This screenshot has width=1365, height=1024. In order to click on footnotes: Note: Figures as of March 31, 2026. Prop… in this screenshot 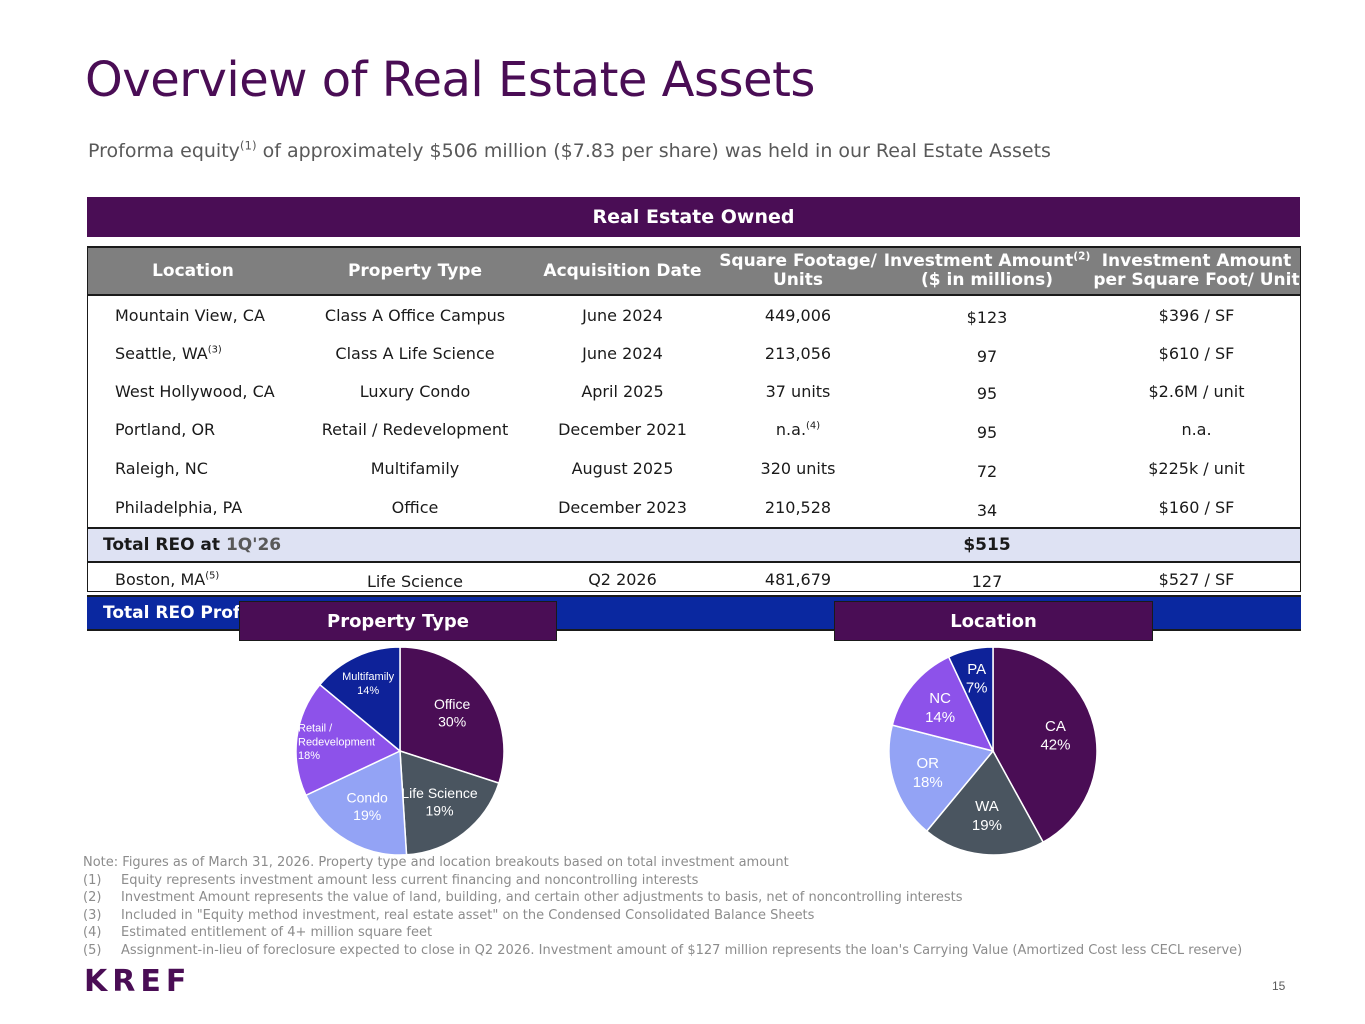, I will do `click(662, 906)`.